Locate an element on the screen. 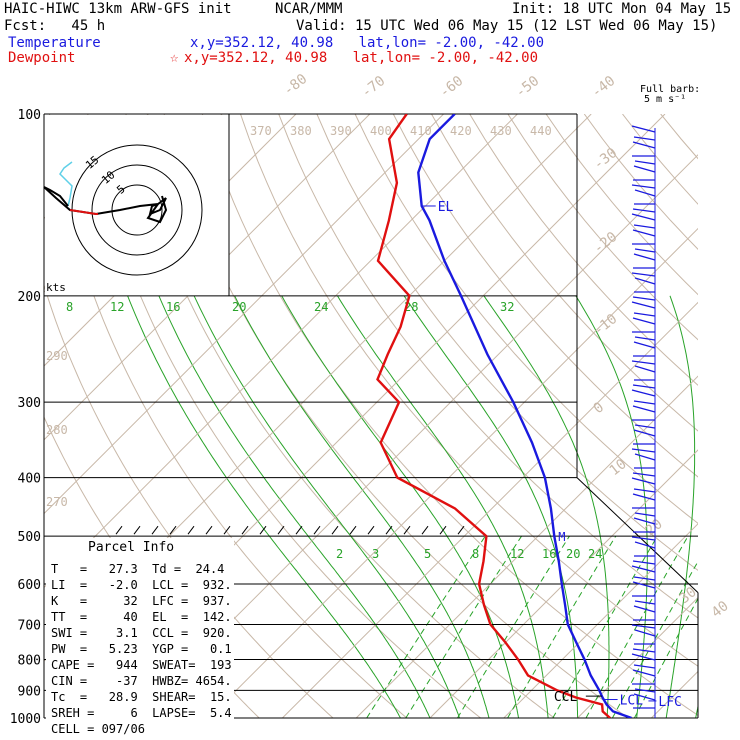 This screenshot has width=740, height=740. mixing-ratio-label: 20 is located at coordinates (573, 554).